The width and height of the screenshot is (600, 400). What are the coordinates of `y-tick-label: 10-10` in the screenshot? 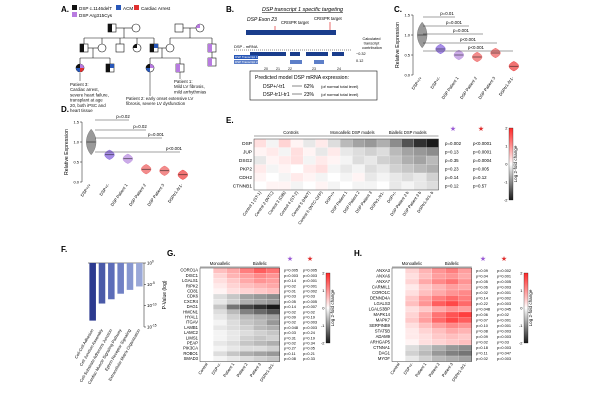 It's located at (152, 305).